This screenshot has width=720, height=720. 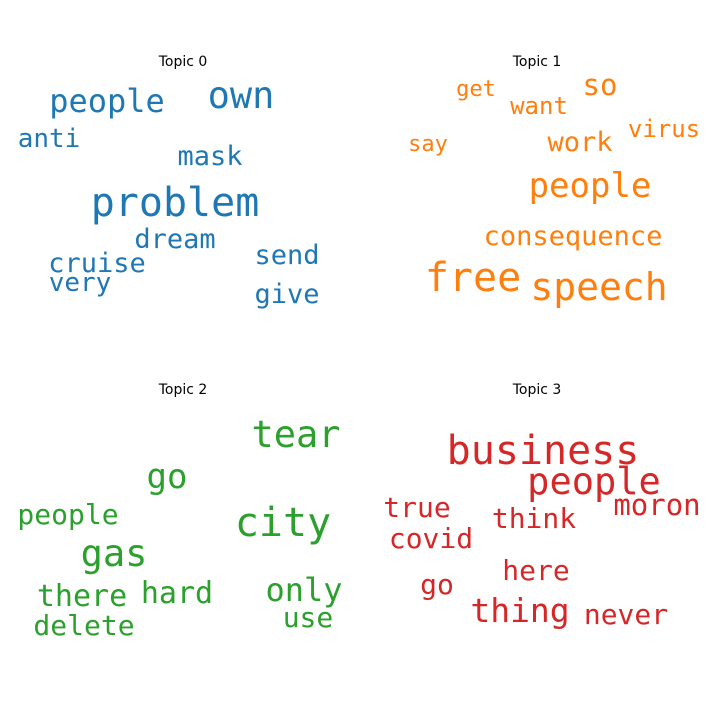 I want to click on word-hard: hard, so click(x=177, y=593).